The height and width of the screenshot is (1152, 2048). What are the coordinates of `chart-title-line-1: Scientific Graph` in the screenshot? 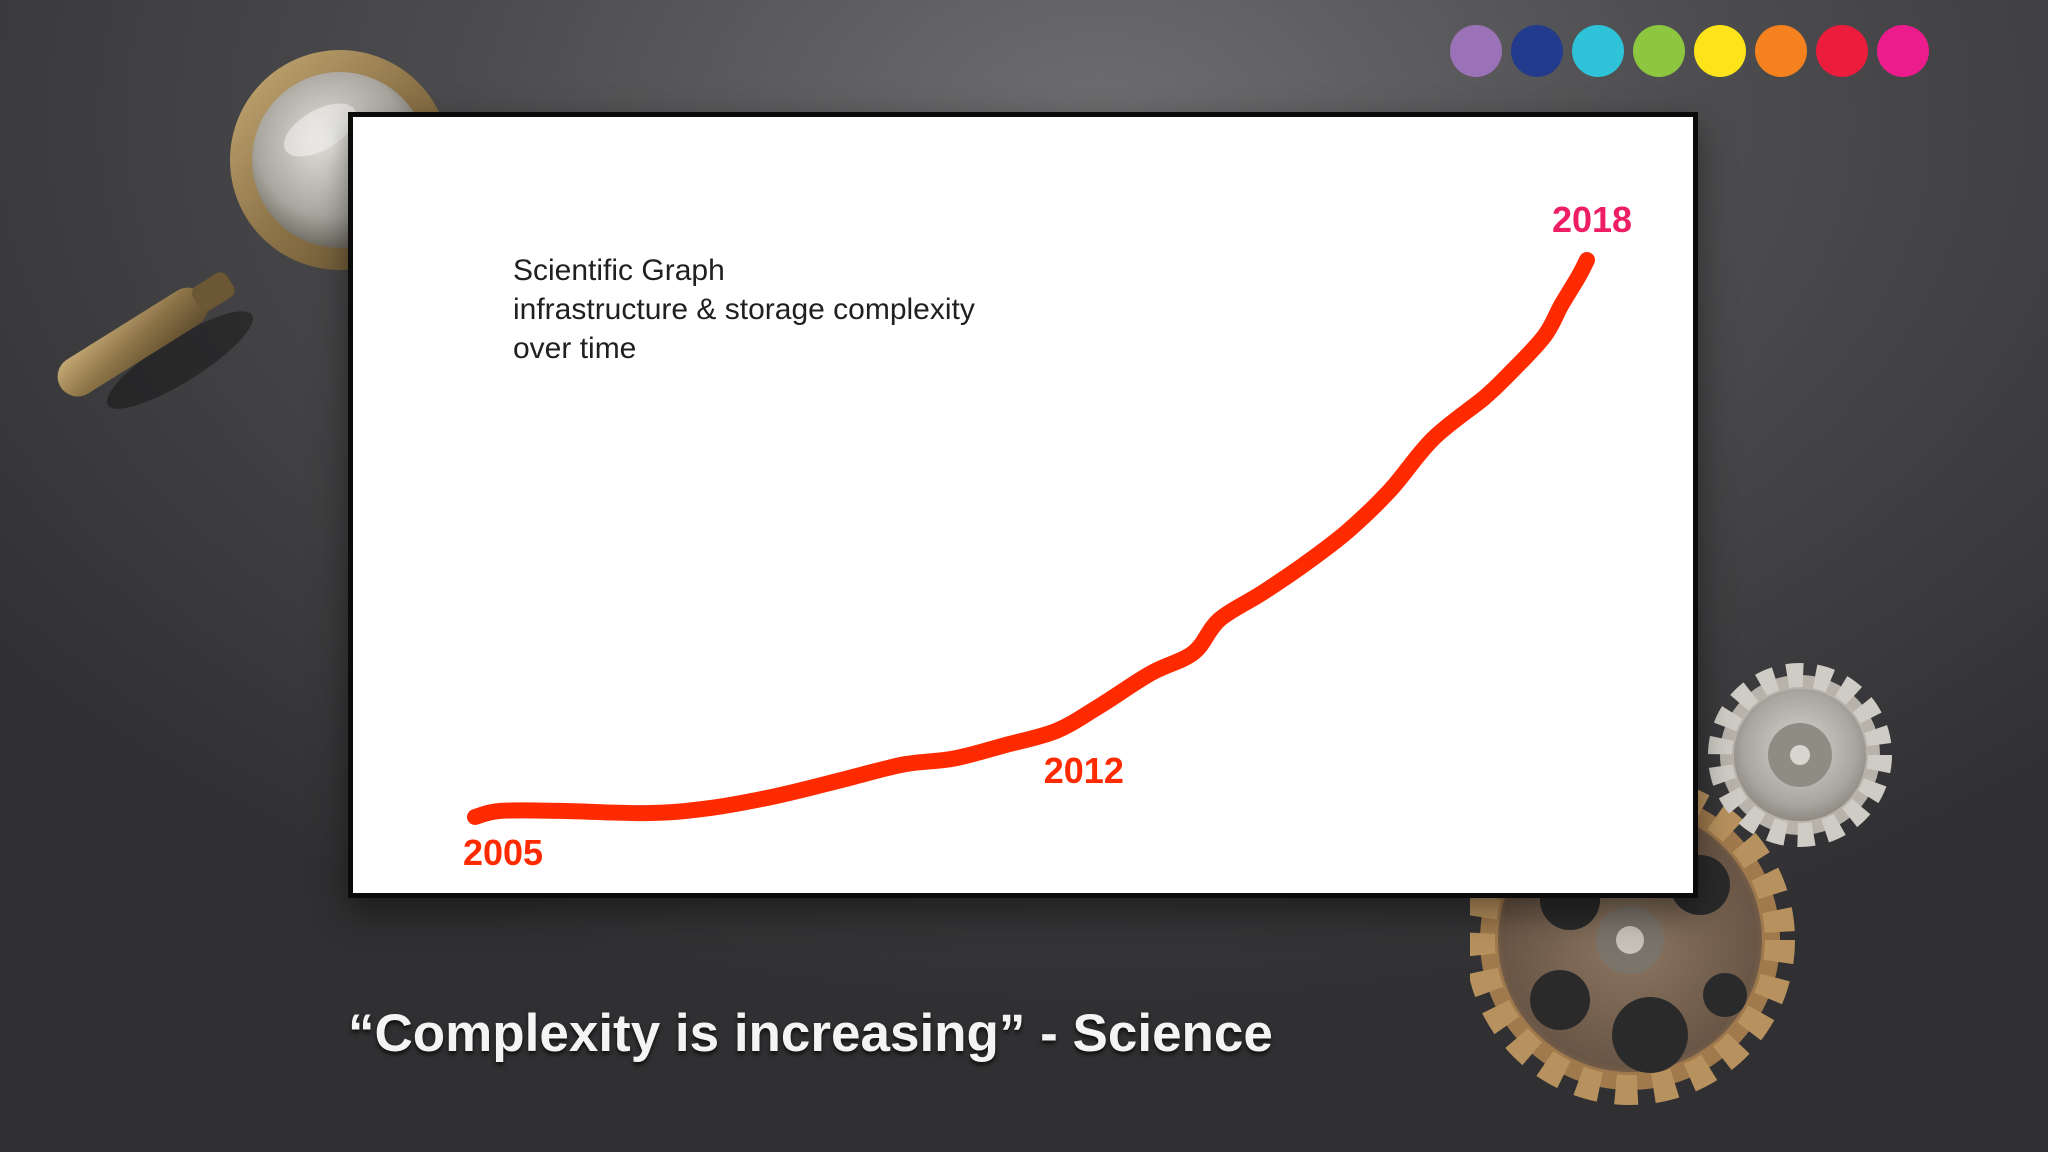 It's located at (619, 270).